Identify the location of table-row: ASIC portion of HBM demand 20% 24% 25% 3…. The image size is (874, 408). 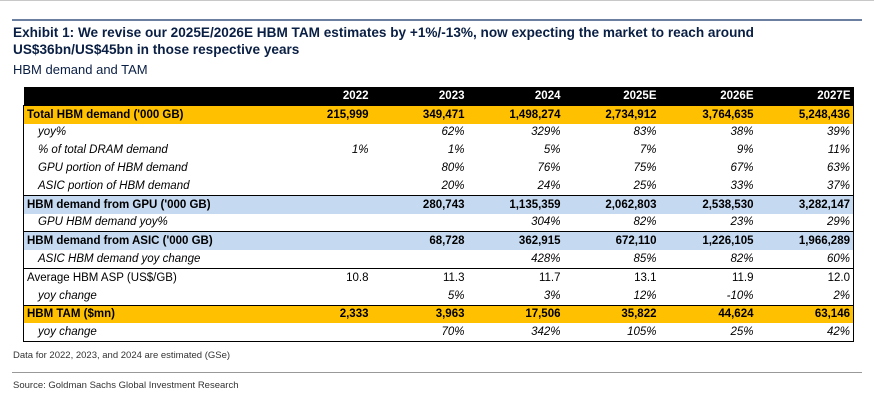
(438, 186).